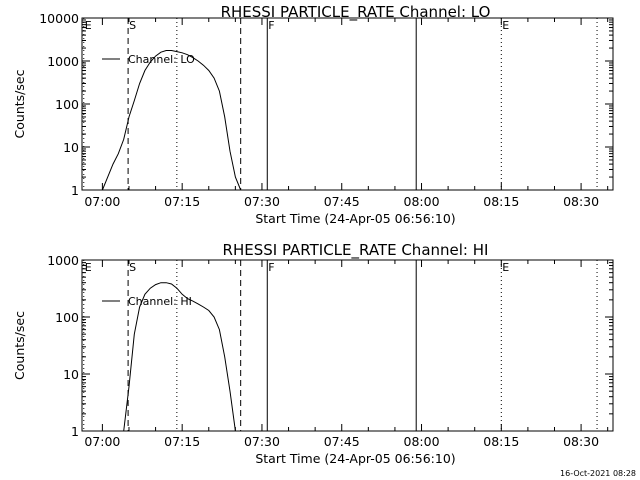 This screenshot has width=640, height=480. What do you see at coordinates (160, 301) in the screenshot?
I see `legend-label: Channel: HI` at bounding box center [160, 301].